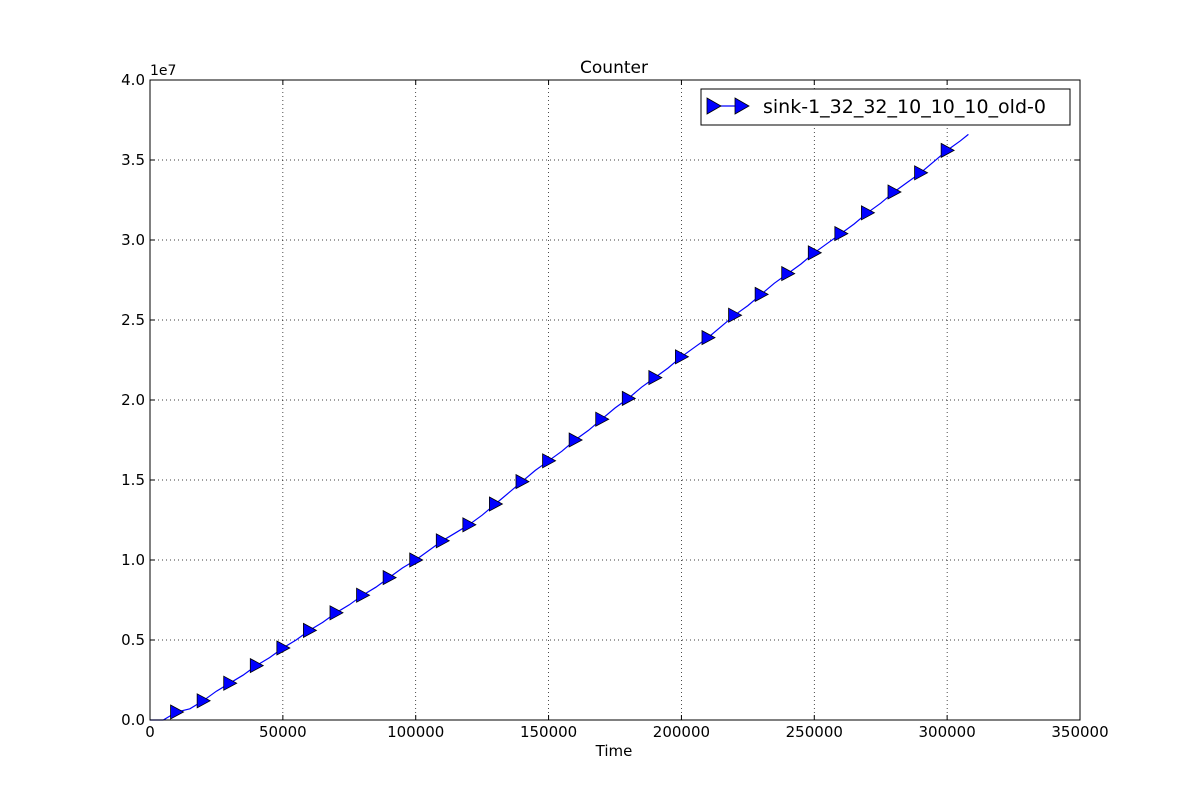 This screenshot has height=804, width=1200. Describe the element at coordinates (133, 720) in the screenshot. I see `y-tick-label: 0.0` at that location.